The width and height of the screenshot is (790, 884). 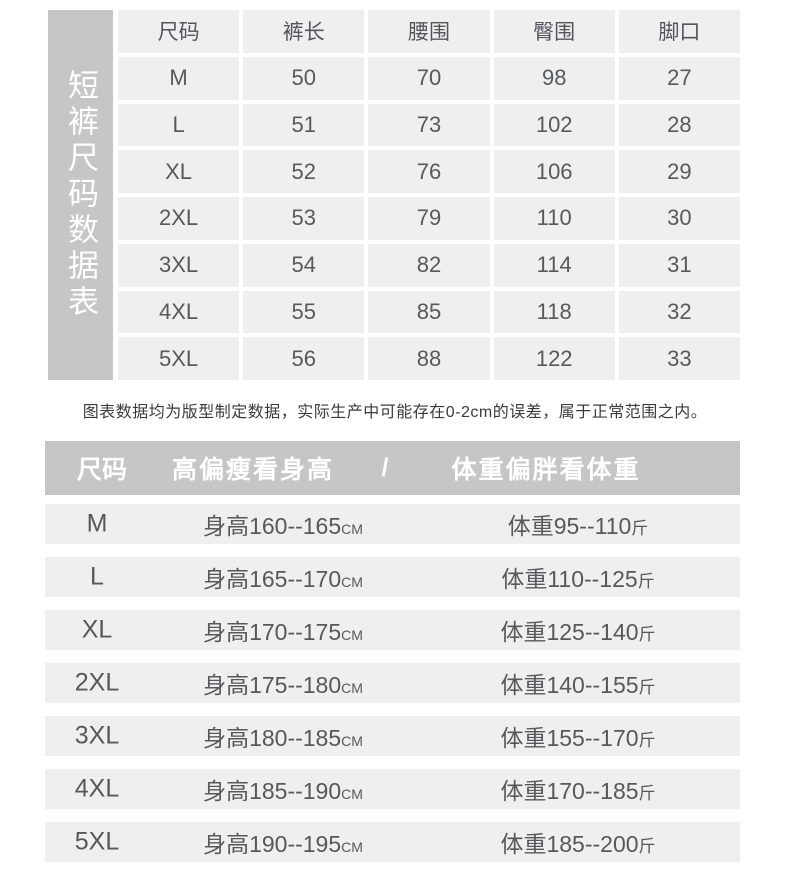 What do you see at coordinates (97, 523) in the screenshot?
I see `fit-row-size: M` at bounding box center [97, 523].